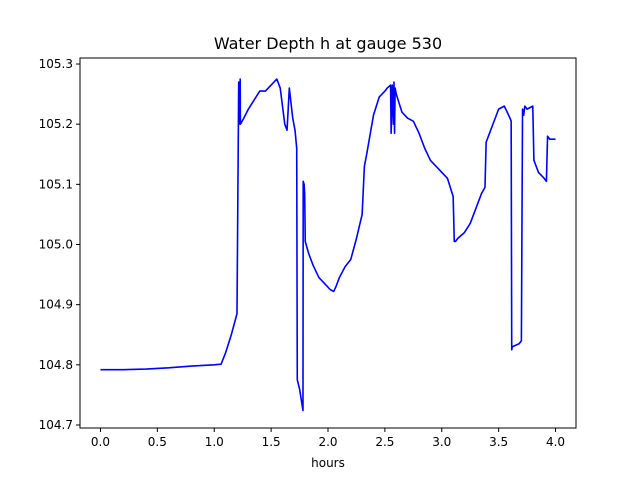 The image size is (640, 480). What do you see at coordinates (100, 442) in the screenshot?
I see `x-tick-label: 0.0` at bounding box center [100, 442].